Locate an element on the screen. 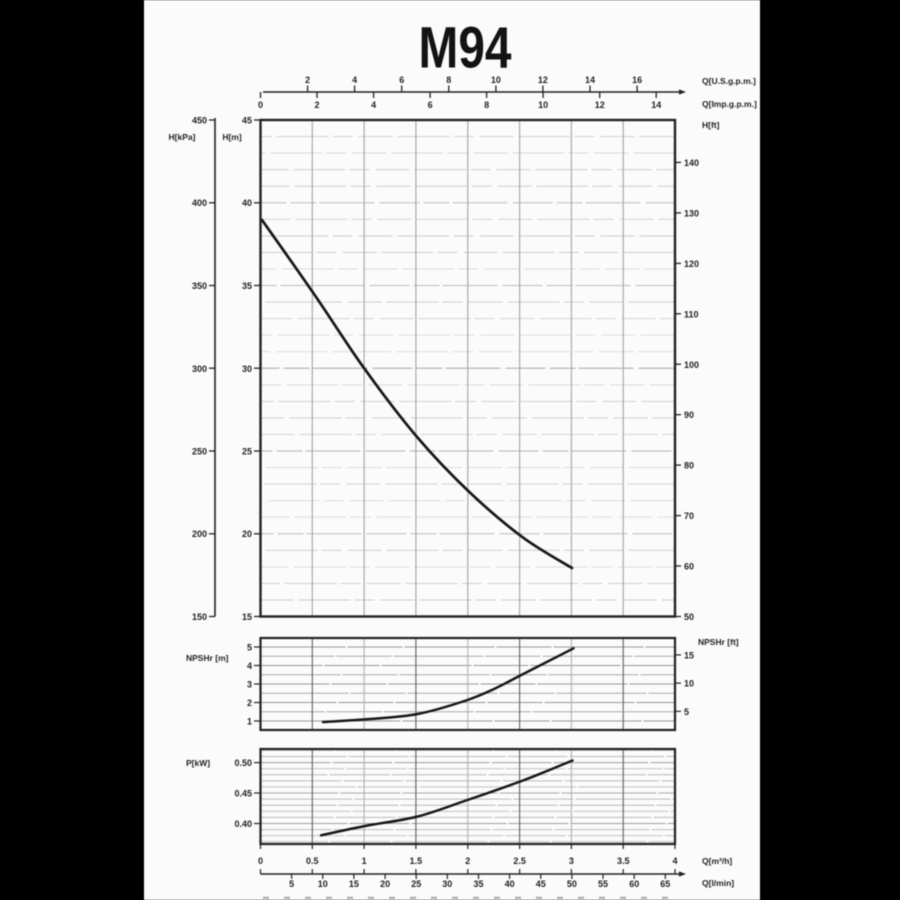  svg-text: NPSHr [m] is located at coordinates (207, 658).